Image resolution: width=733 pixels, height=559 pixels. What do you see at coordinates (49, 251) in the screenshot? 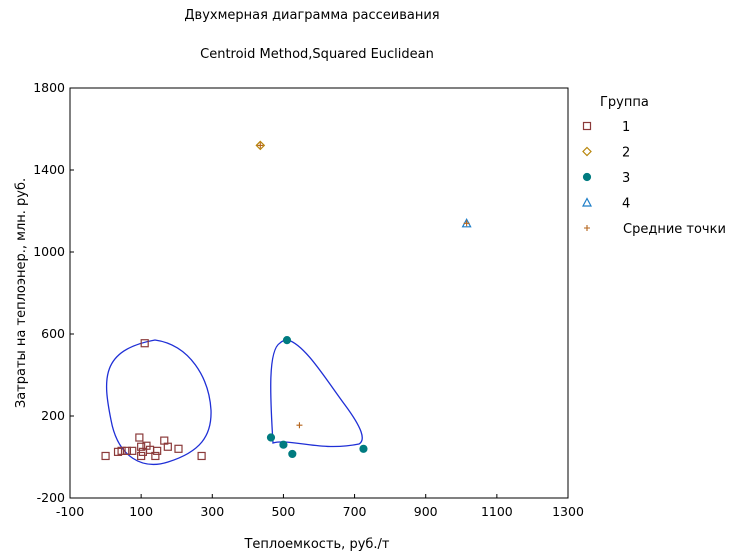
I see `y-tick-label: 1000` at bounding box center [49, 251].